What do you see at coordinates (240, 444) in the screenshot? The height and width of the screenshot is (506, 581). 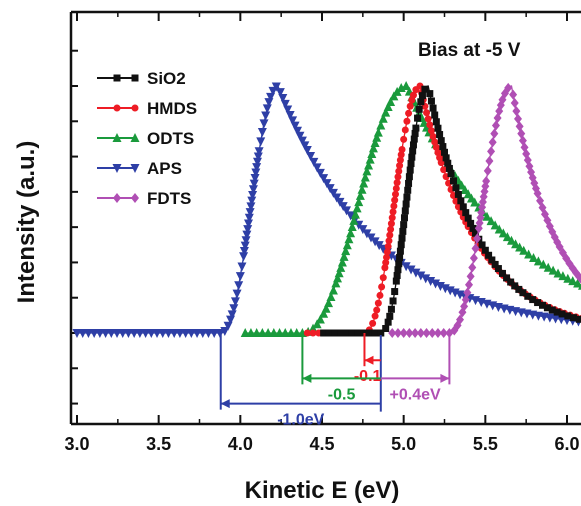 I see `x-tick-label: 4.0` at bounding box center [240, 444].